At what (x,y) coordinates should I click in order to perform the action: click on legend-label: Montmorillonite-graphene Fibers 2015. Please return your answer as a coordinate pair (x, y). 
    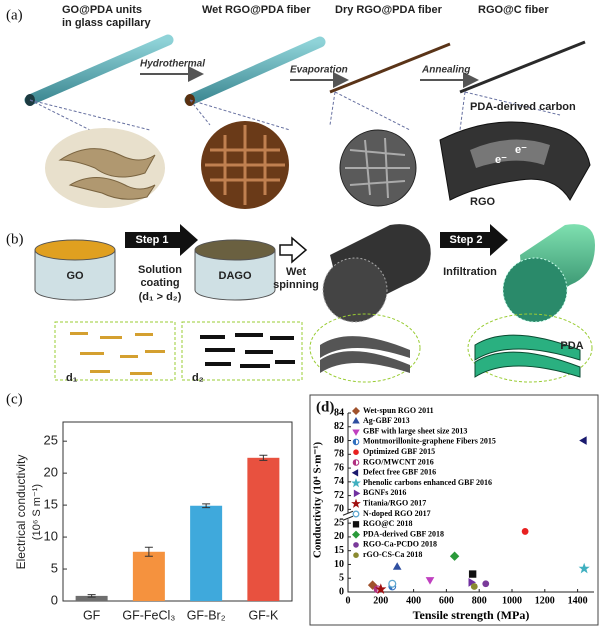
    Looking at the image, I should click on (429, 441).